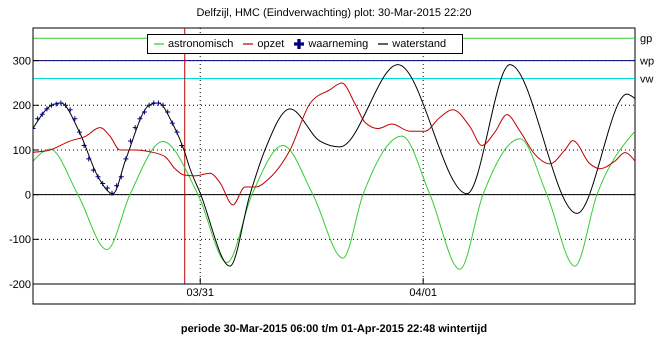 This screenshot has height=346, width=668. Describe the element at coordinates (21, 106) in the screenshot. I see `y-tick-label: 200` at that location.